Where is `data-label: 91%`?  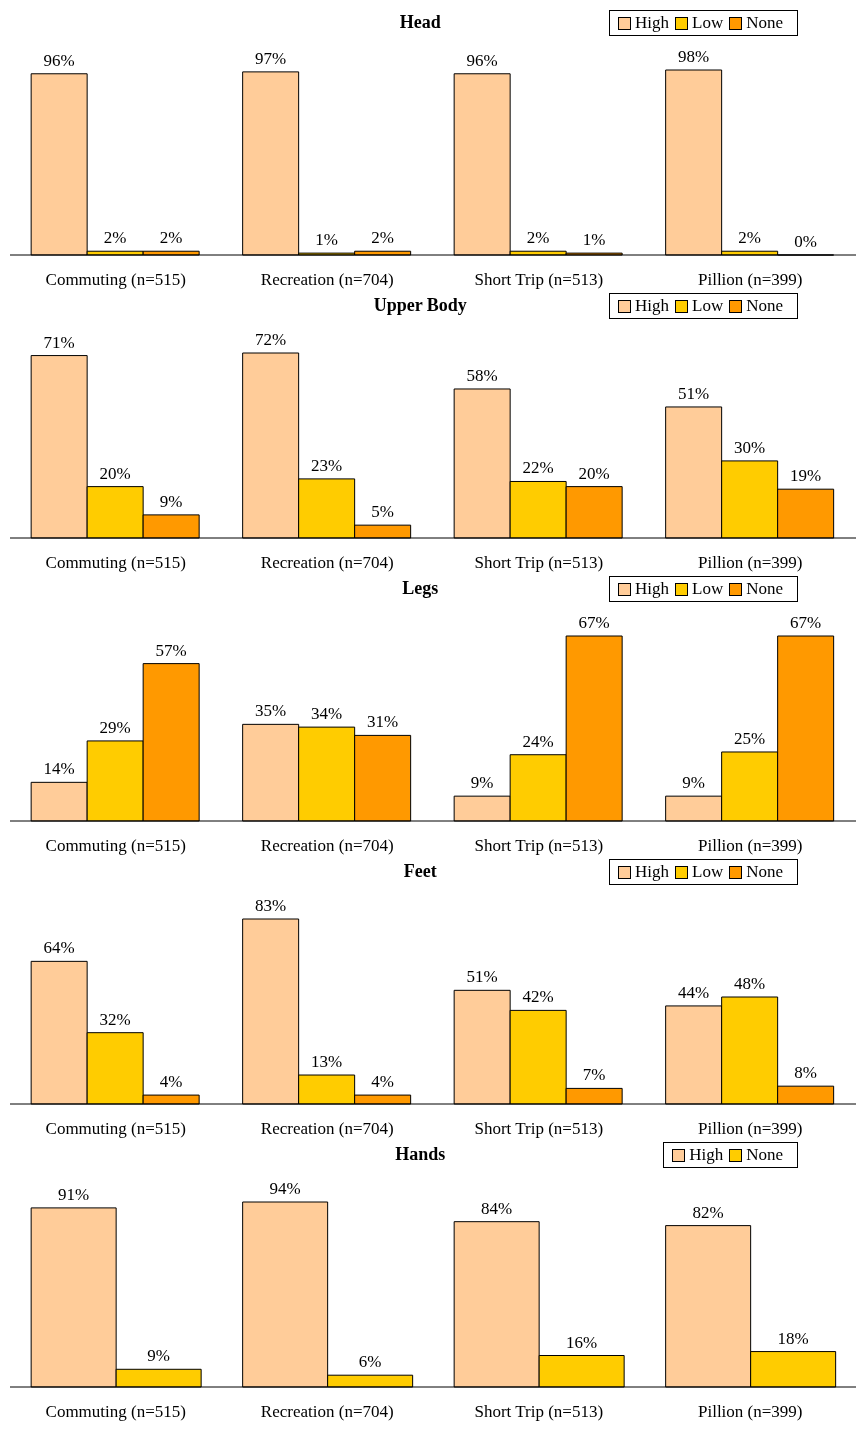 data-label: 91% is located at coordinates (74, 1194).